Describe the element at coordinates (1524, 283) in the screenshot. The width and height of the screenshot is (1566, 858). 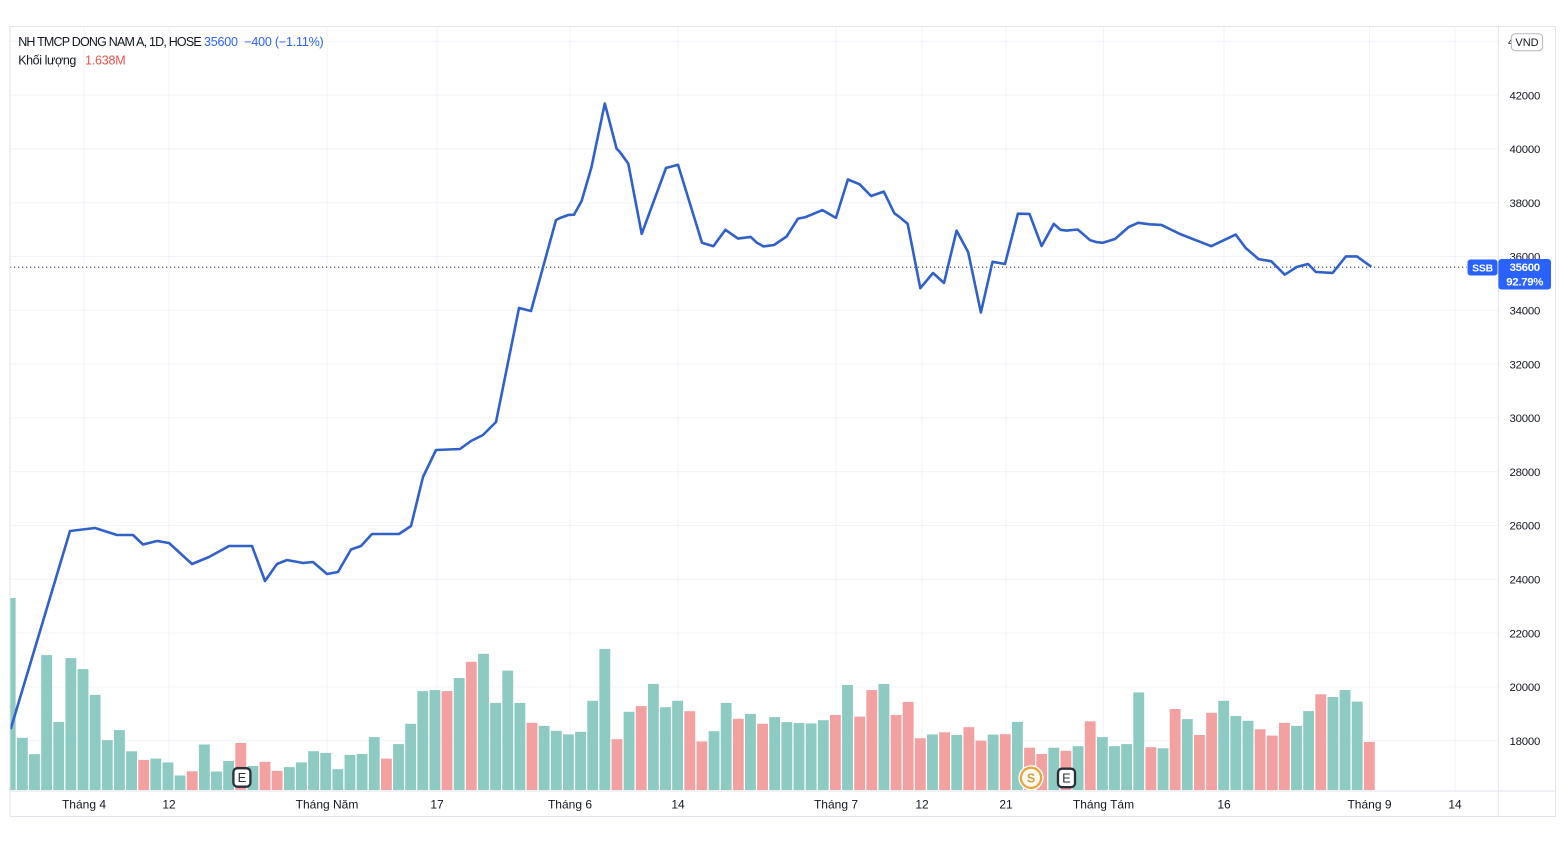
I see `svg-text: 92.79%` at that location.